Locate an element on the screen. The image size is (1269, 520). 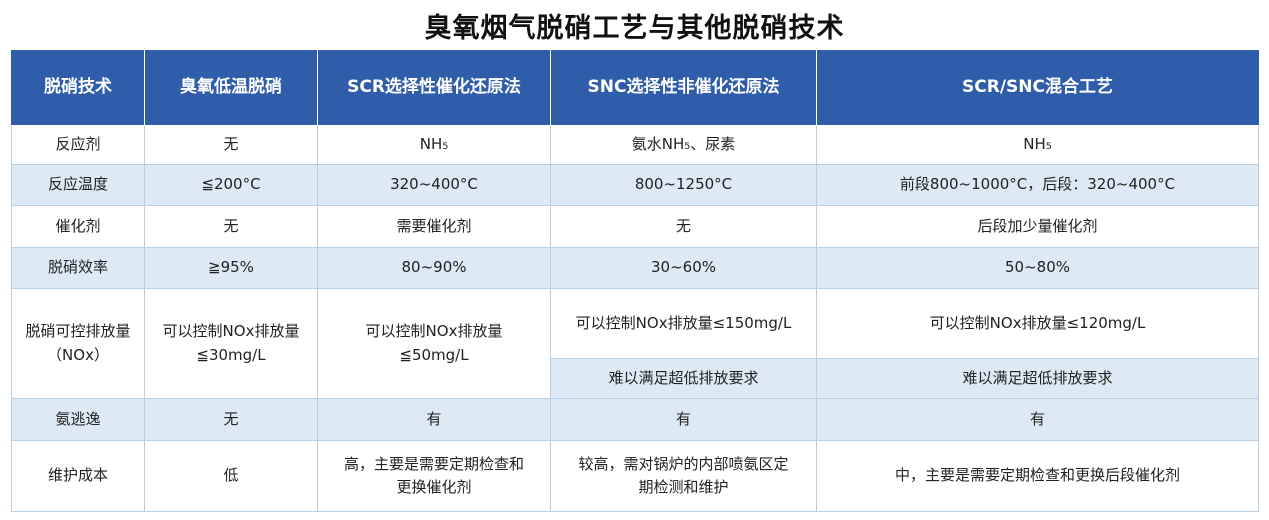
emission-label-line2: （NOx） is located at coordinates (78, 354).